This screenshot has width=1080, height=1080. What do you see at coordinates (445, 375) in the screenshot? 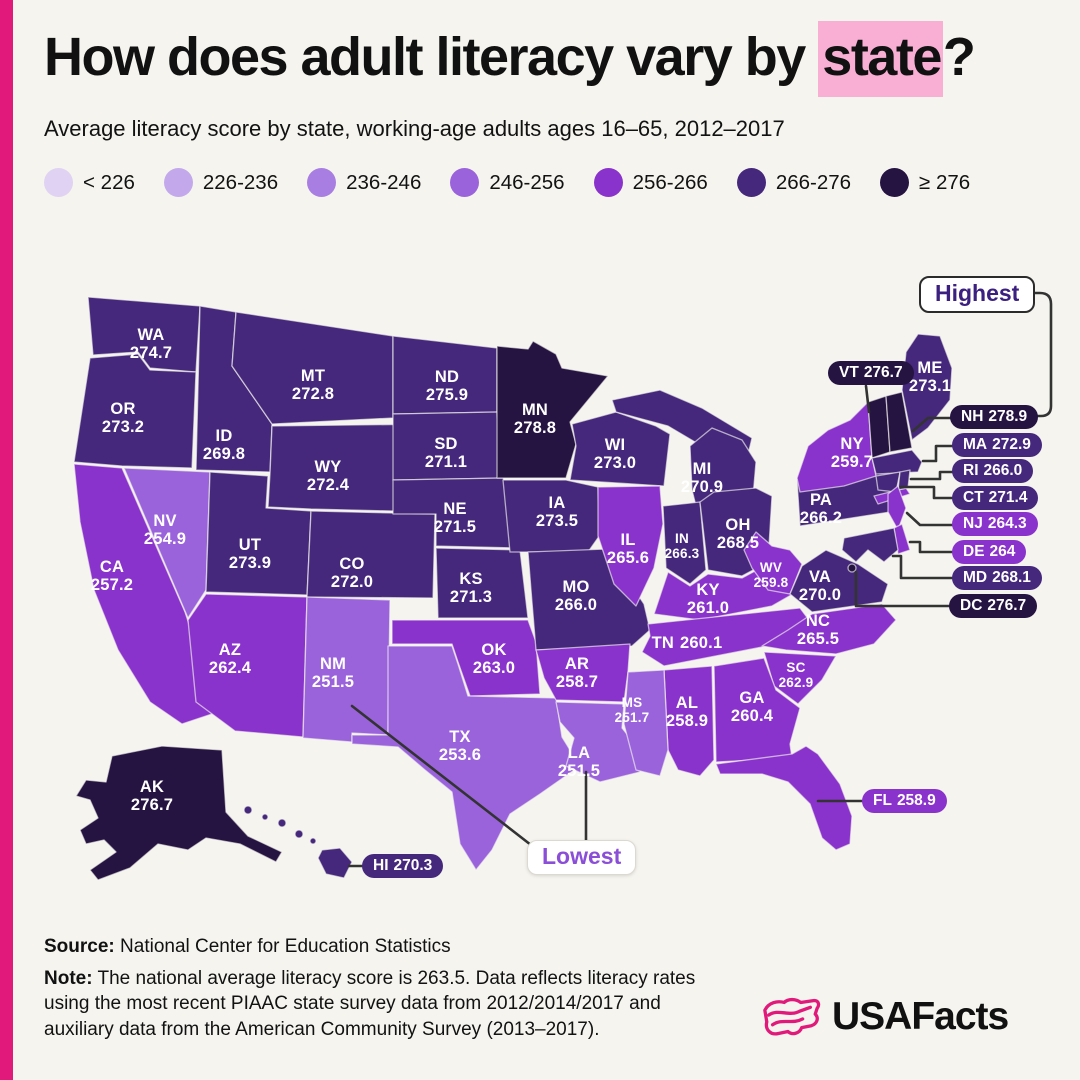
I see `state-north-dakota` at bounding box center [445, 375].